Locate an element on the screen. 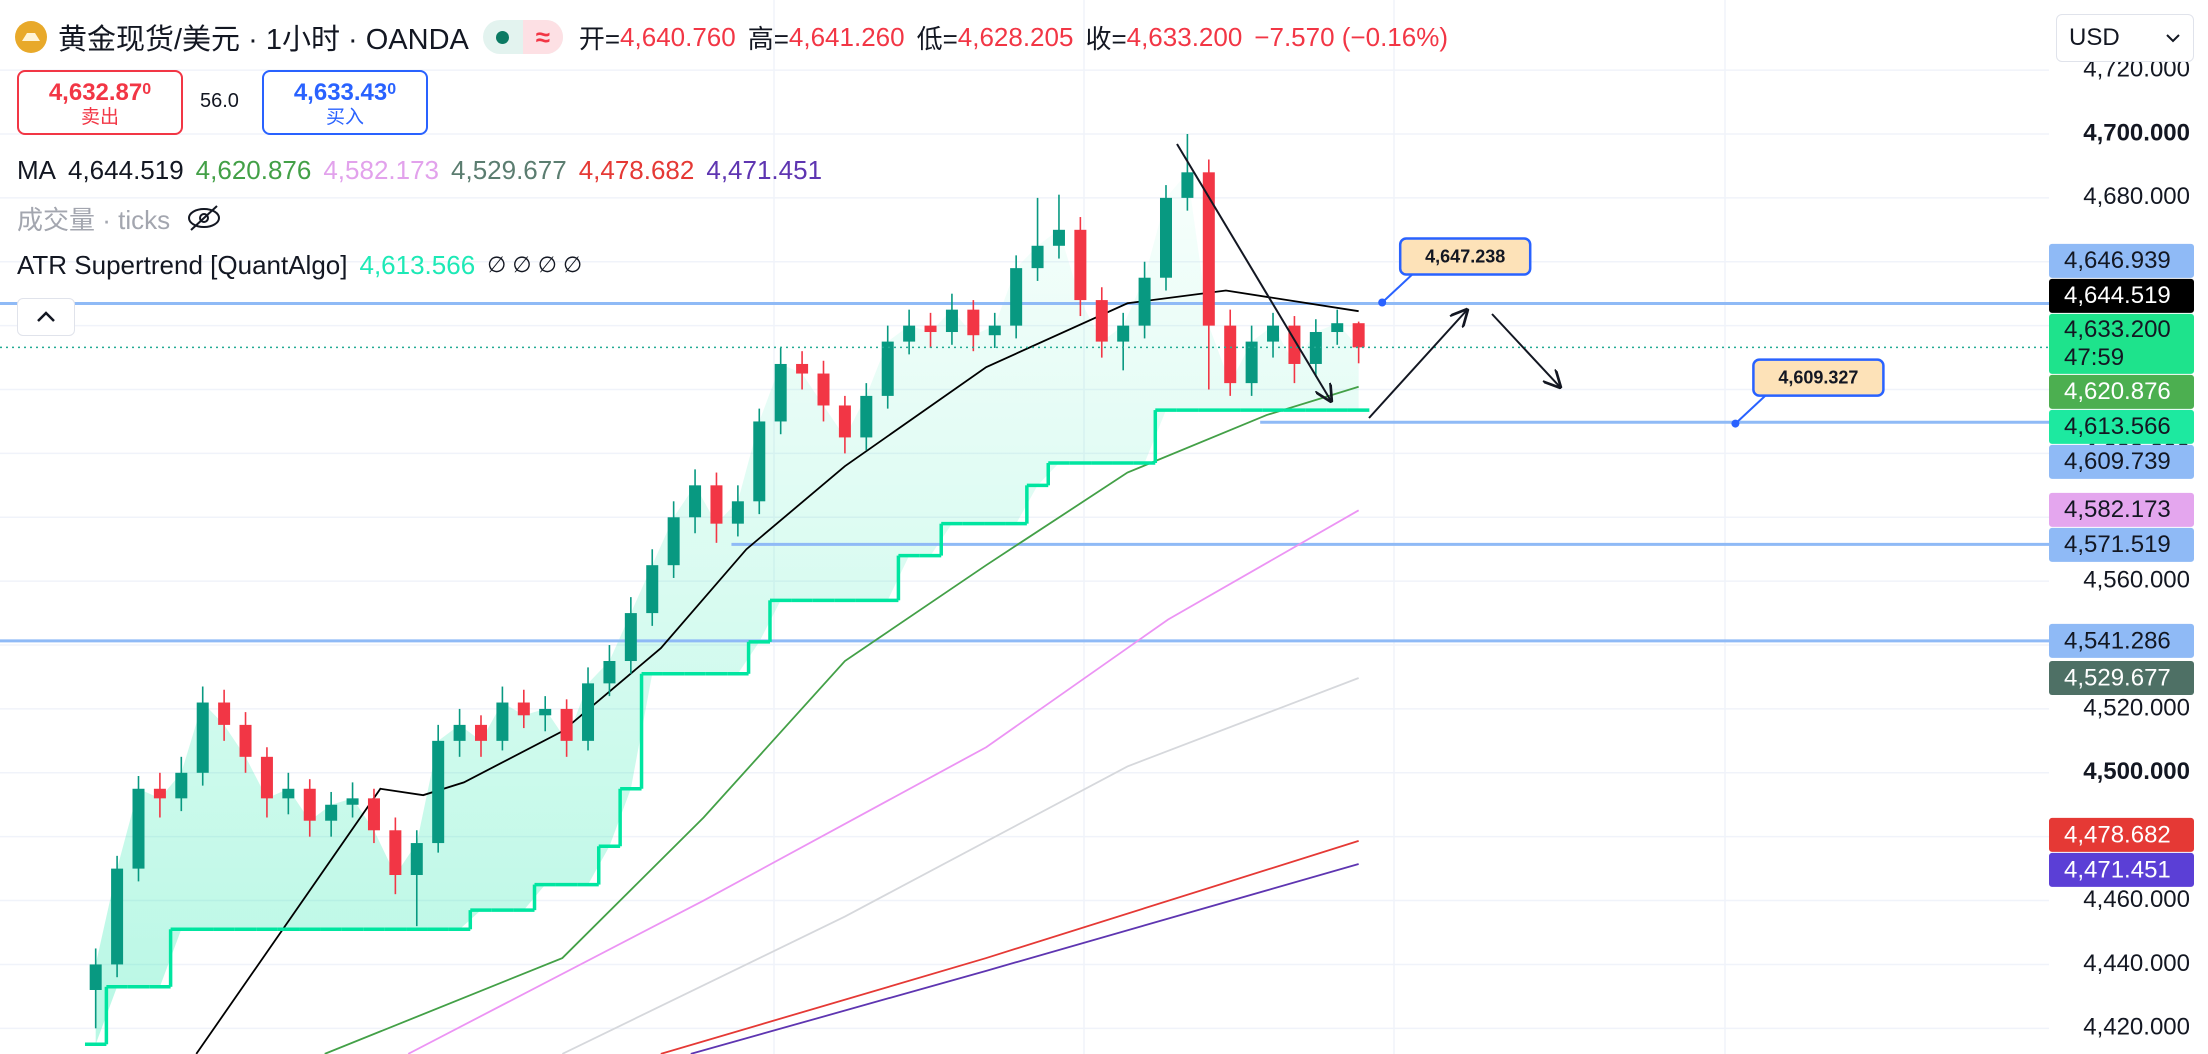 The image size is (2208, 1054). market-open-dot is located at coordinates (503, 37).